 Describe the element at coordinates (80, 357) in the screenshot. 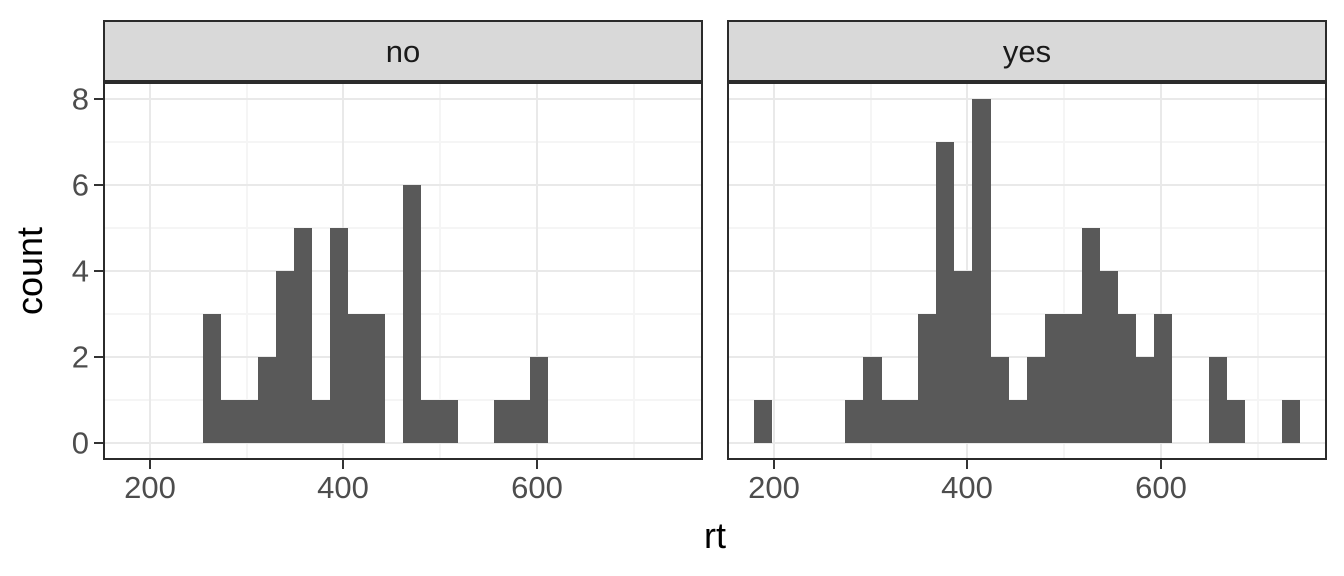

I see `y-tick-label: 2` at that location.